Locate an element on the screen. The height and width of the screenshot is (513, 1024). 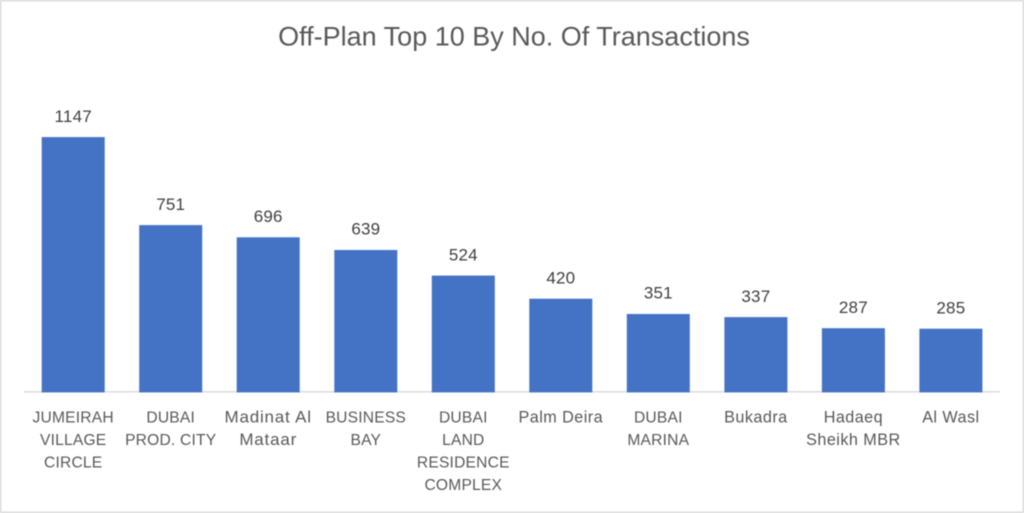
svg-text: 1147 is located at coordinates (73, 116).